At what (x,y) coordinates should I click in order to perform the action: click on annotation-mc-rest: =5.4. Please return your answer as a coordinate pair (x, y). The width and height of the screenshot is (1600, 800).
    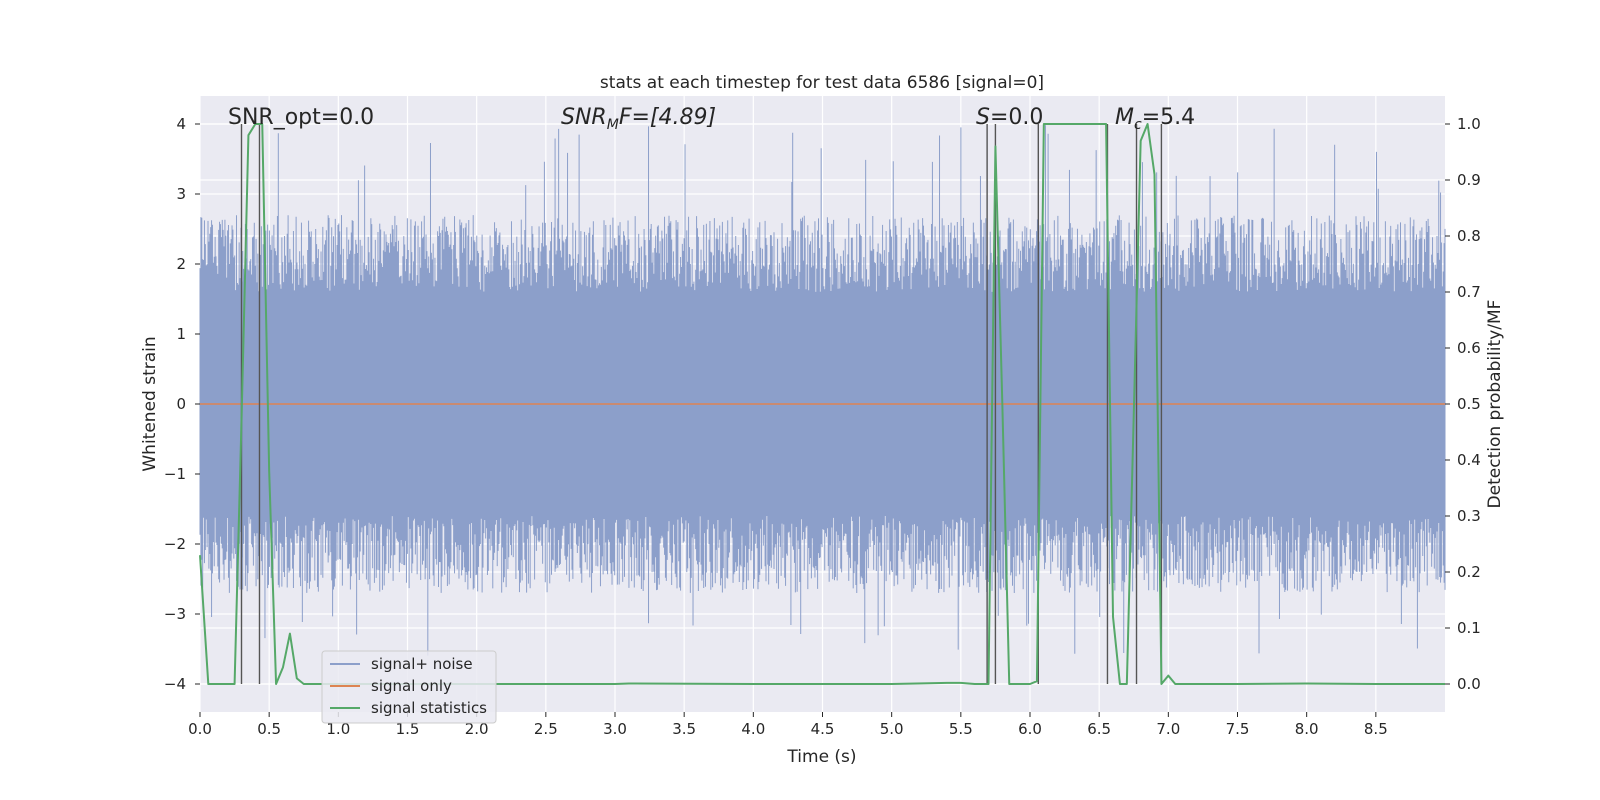
    Looking at the image, I should click on (1168, 117).